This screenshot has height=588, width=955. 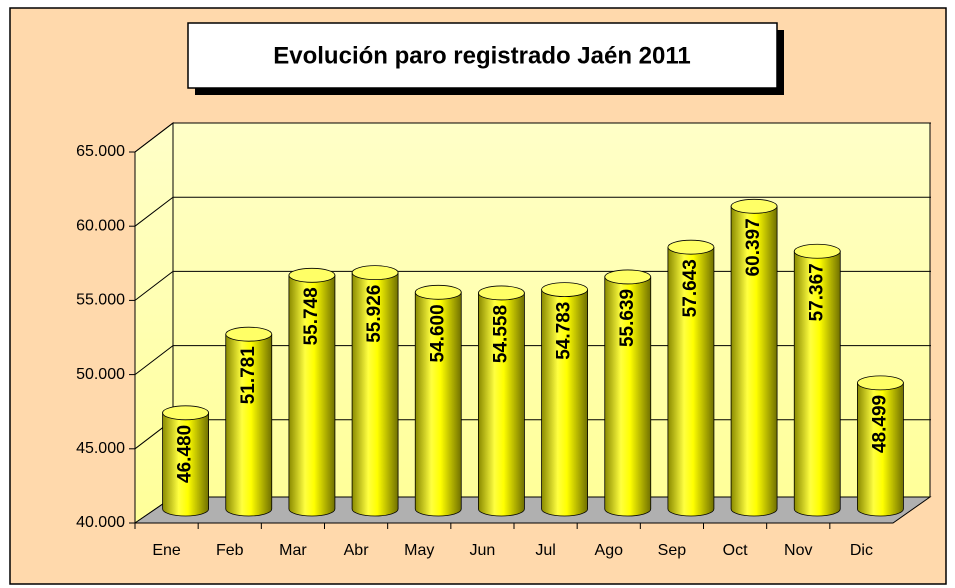 I want to click on y-tick-label: 65.000, so click(x=100, y=151).